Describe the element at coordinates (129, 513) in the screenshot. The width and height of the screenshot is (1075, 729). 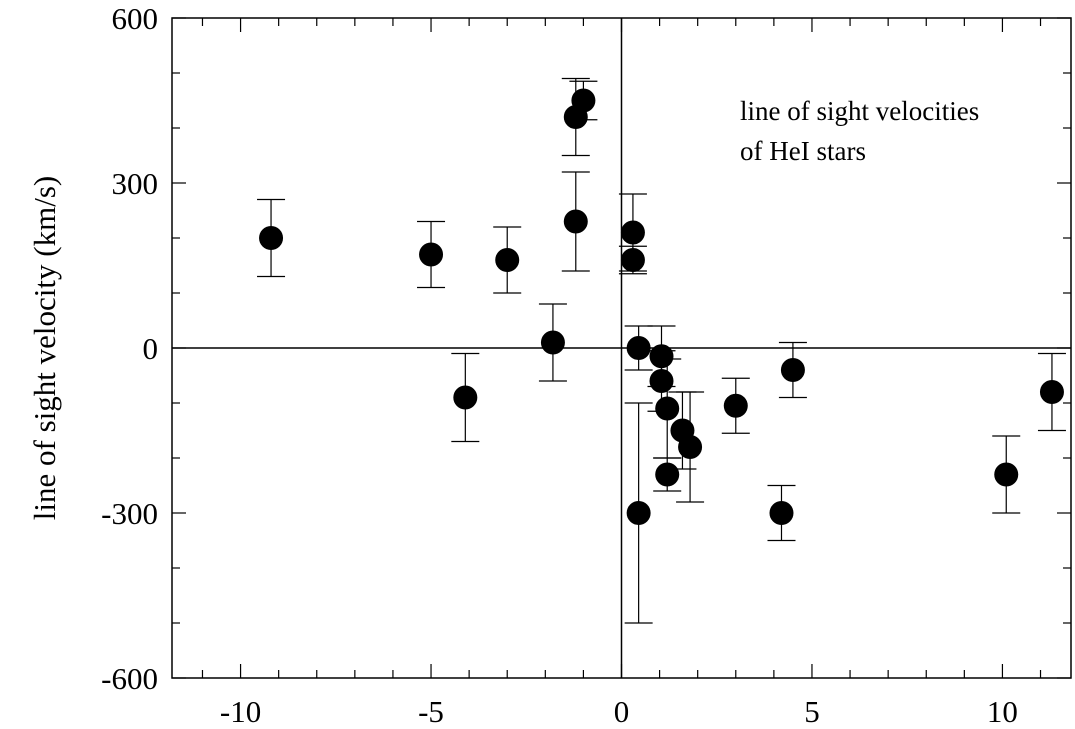
I see `y-tick-label: -300` at that location.